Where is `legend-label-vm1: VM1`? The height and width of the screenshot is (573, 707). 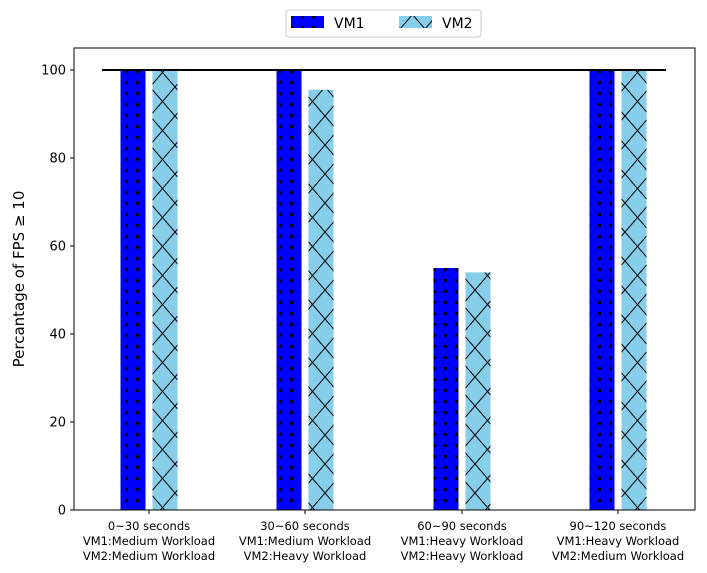 legend-label-vm1: VM1 is located at coordinates (349, 24).